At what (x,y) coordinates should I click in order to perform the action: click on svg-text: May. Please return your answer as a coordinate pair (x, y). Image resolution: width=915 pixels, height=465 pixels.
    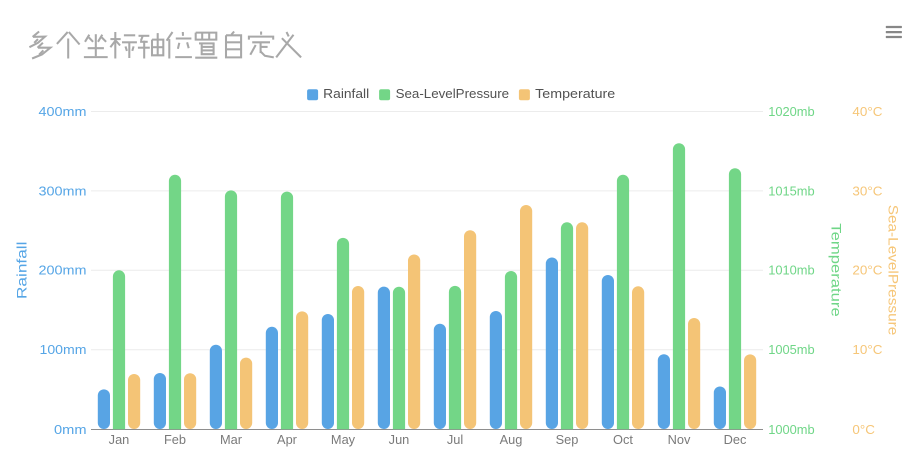
    Looking at the image, I should click on (343, 439).